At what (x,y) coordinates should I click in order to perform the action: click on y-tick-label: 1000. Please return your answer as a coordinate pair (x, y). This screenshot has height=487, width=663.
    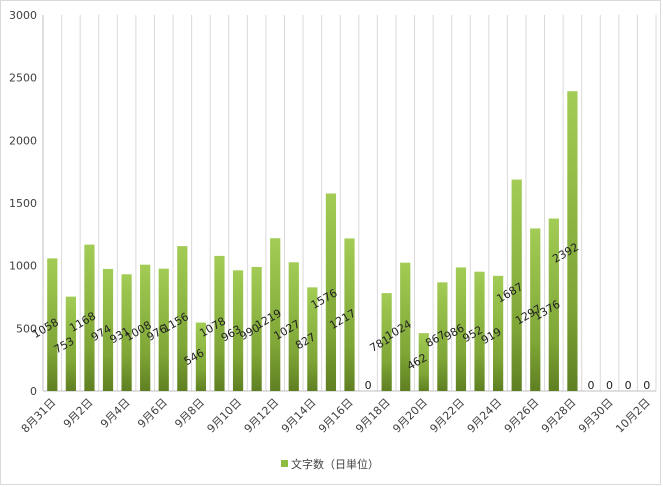
    Looking at the image, I should click on (23, 266).